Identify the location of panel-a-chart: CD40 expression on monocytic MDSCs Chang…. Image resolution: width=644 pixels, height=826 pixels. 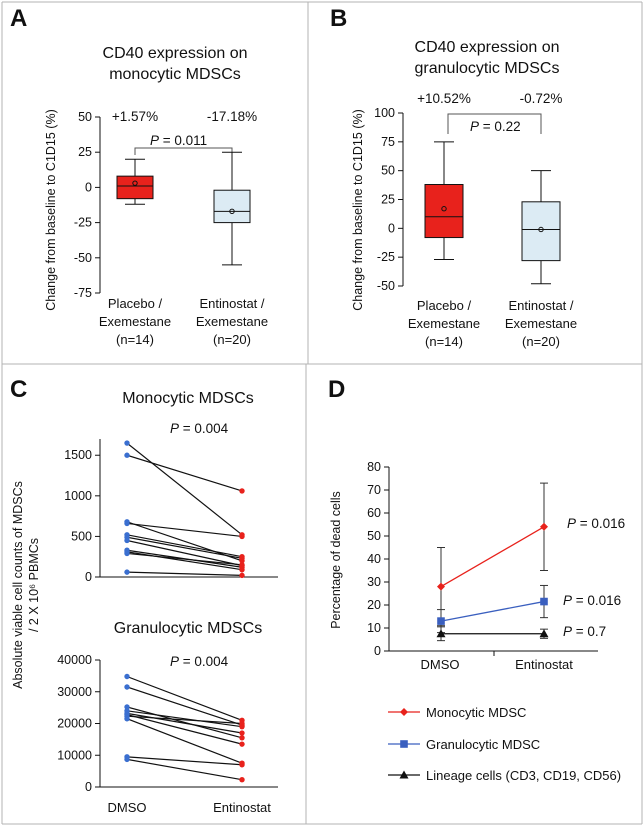
(156, 196).